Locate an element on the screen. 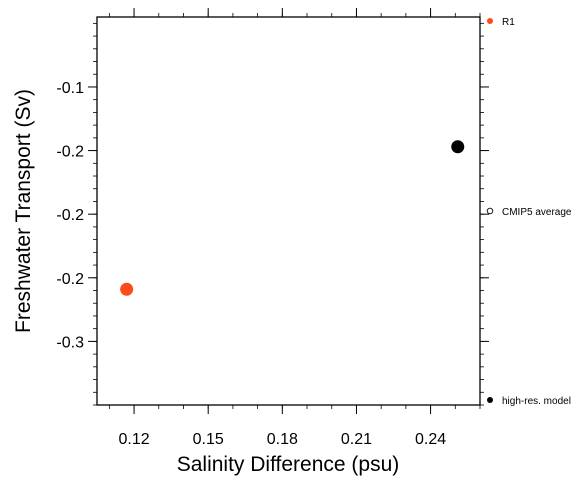  legend-label-cmip5-average: CMIP5 average is located at coordinates (537, 212).